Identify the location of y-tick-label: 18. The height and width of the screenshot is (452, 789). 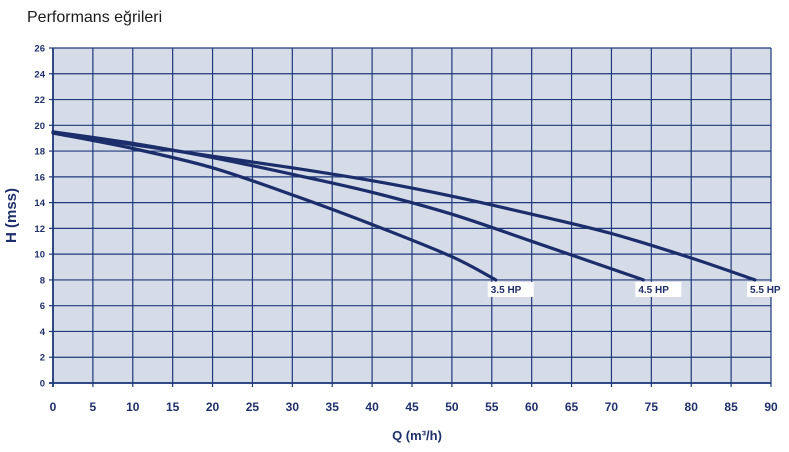
(39, 152).